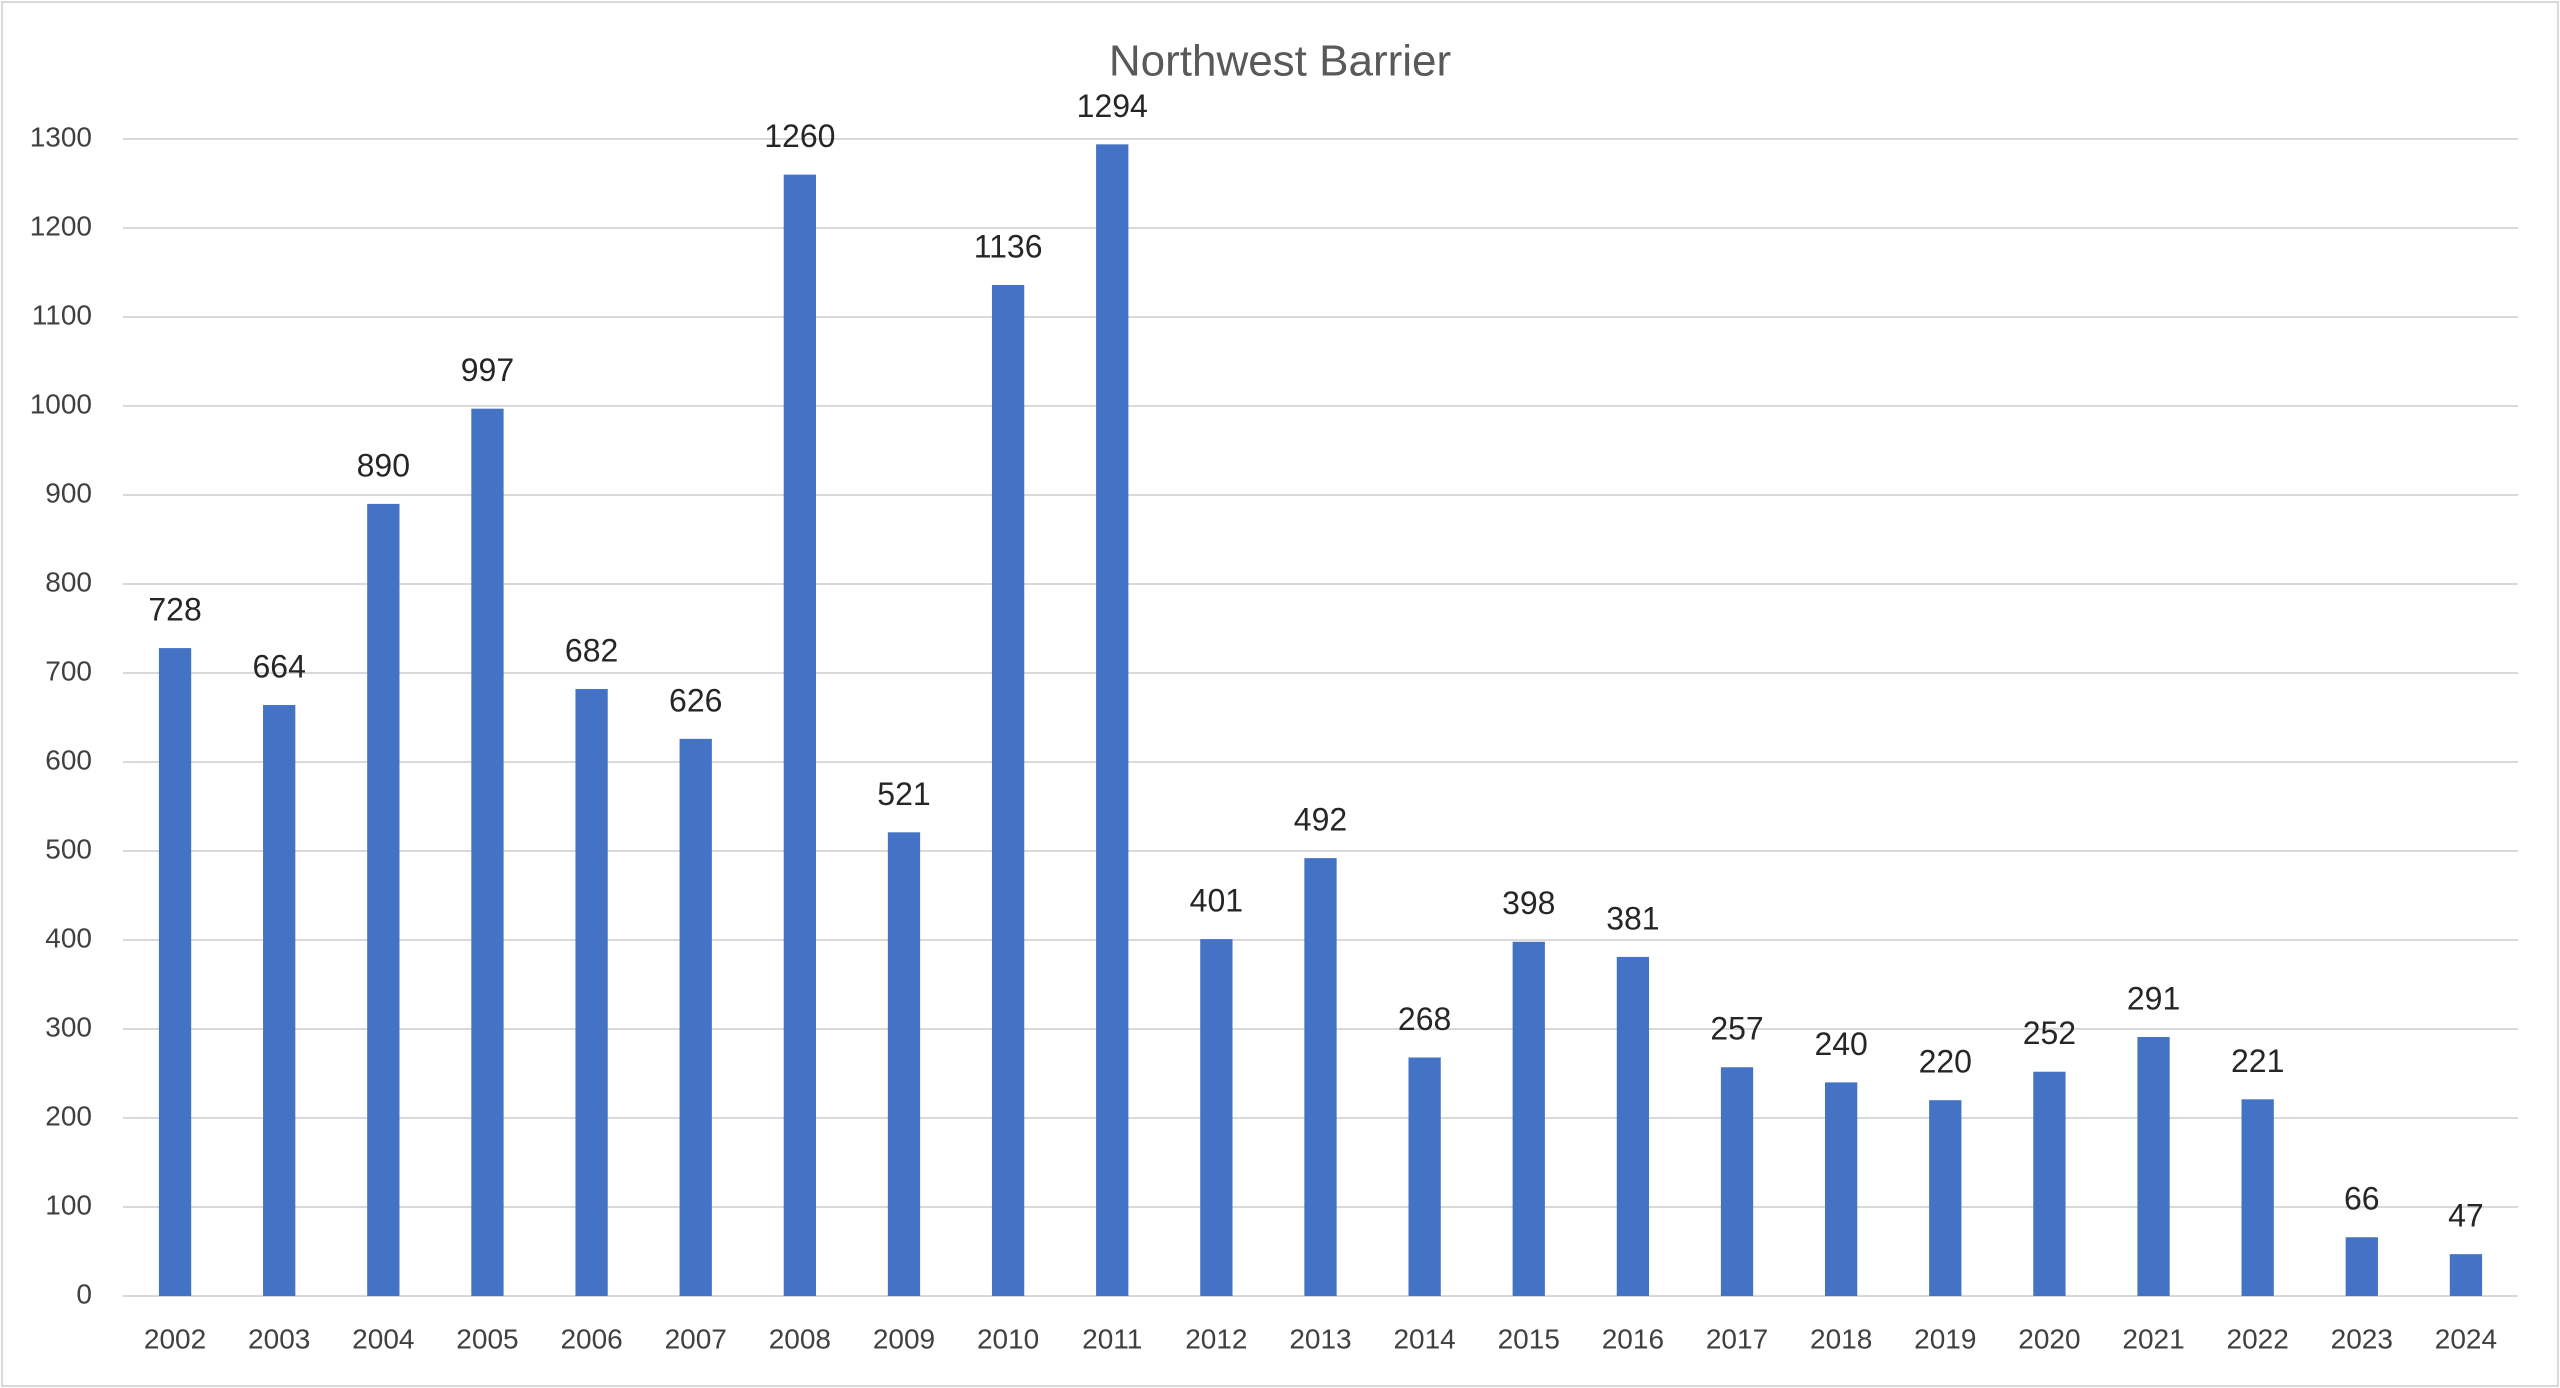 This screenshot has height=1388, width=2560. Describe the element at coordinates (1424, 1019) in the screenshot. I see `data-label: 268` at that location.